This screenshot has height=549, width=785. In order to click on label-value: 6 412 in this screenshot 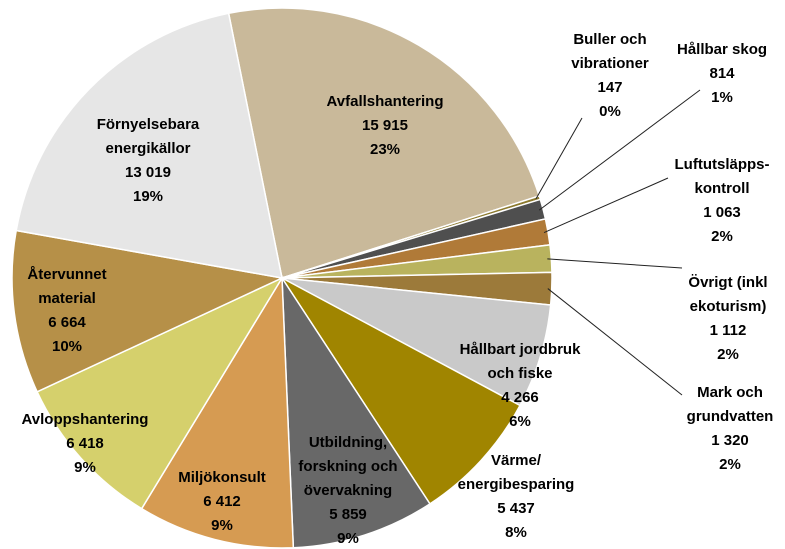, I will do `click(222, 501)`.